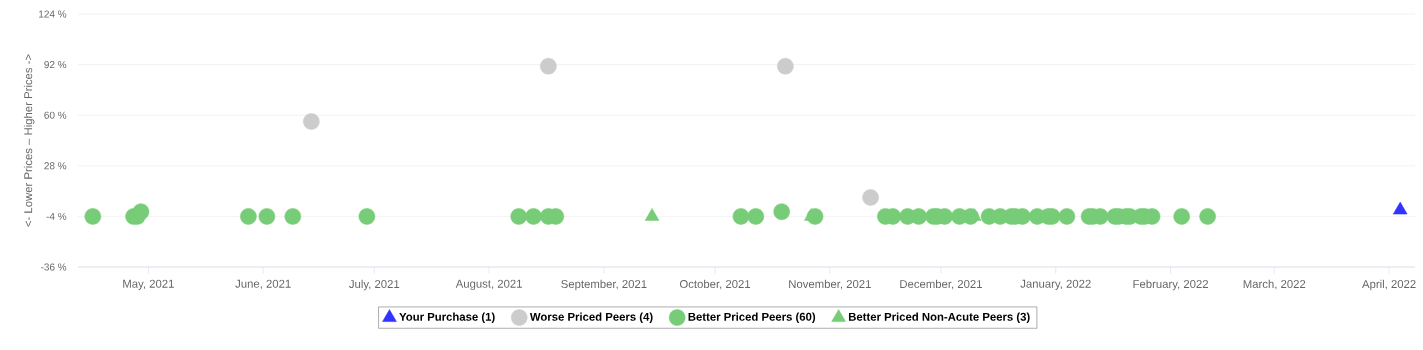  Describe the element at coordinates (55, 166) in the screenshot. I see `y-tick-label: 28 %` at that location.